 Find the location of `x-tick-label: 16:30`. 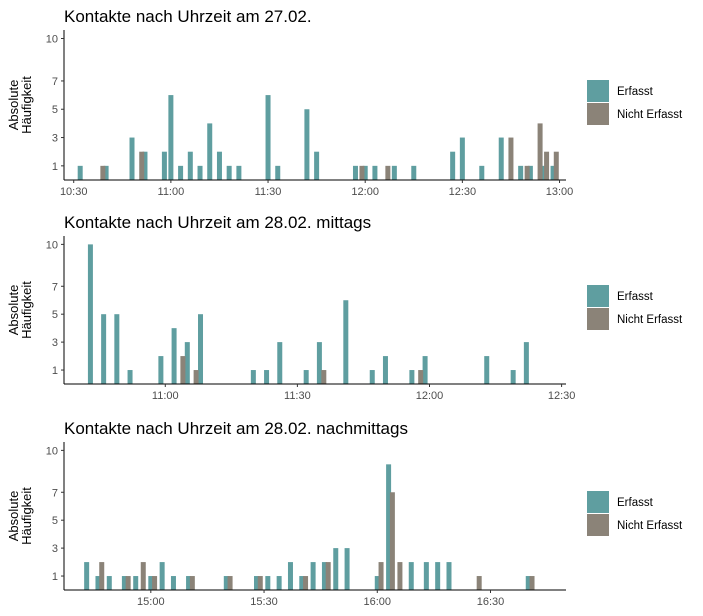

x-tick-label: 16:30 is located at coordinates (491, 602).